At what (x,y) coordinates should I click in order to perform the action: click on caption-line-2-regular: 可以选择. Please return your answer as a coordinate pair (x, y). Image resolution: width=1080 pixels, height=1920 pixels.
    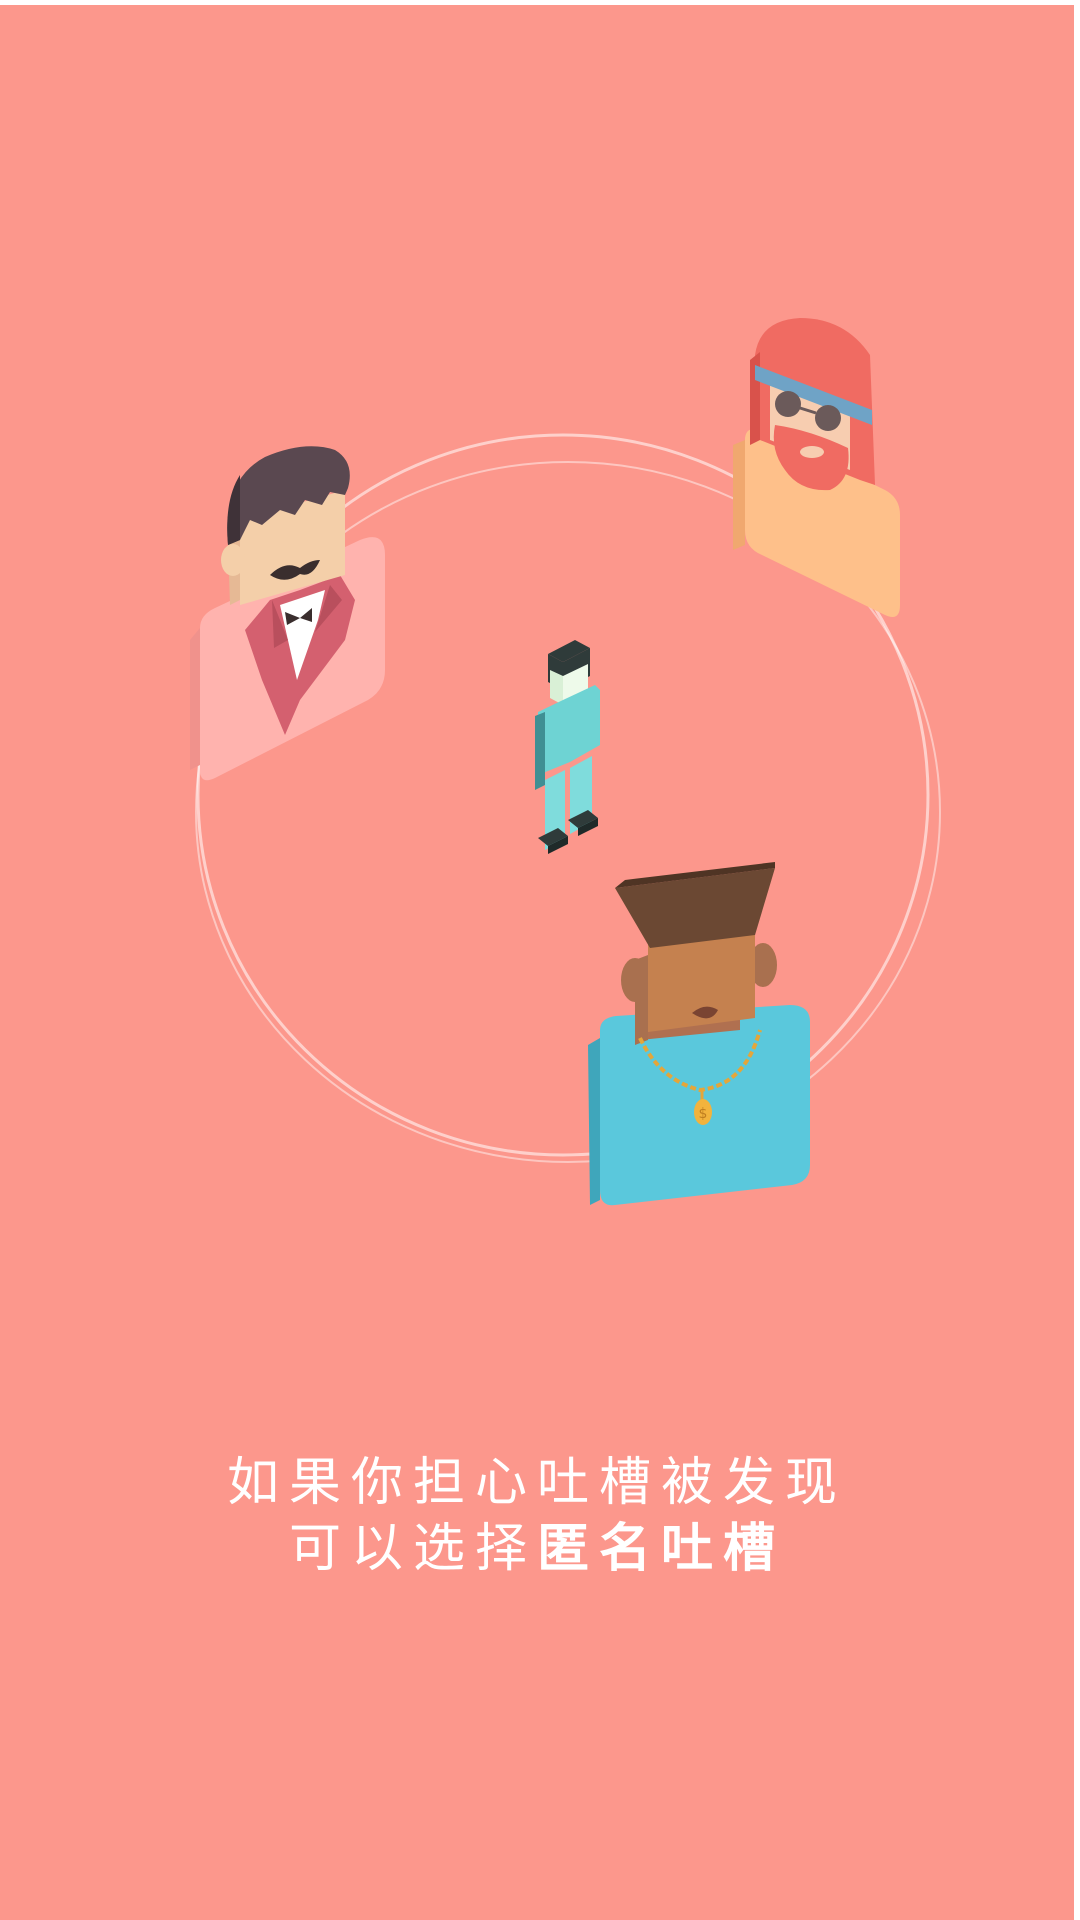
    Looking at the image, I should click on (412, 1549).